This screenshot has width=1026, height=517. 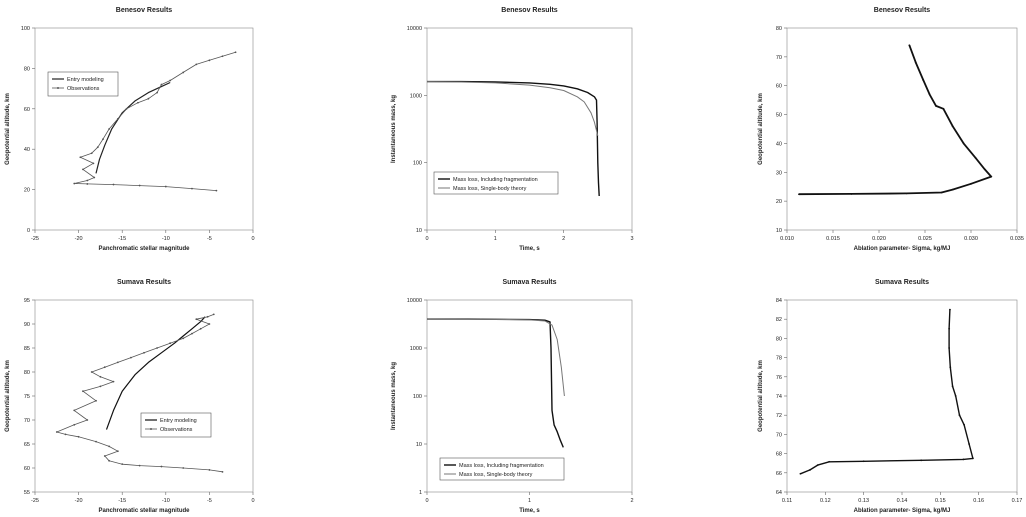 I want to click on y-tick-label: 20, so click(x=779, y=202).